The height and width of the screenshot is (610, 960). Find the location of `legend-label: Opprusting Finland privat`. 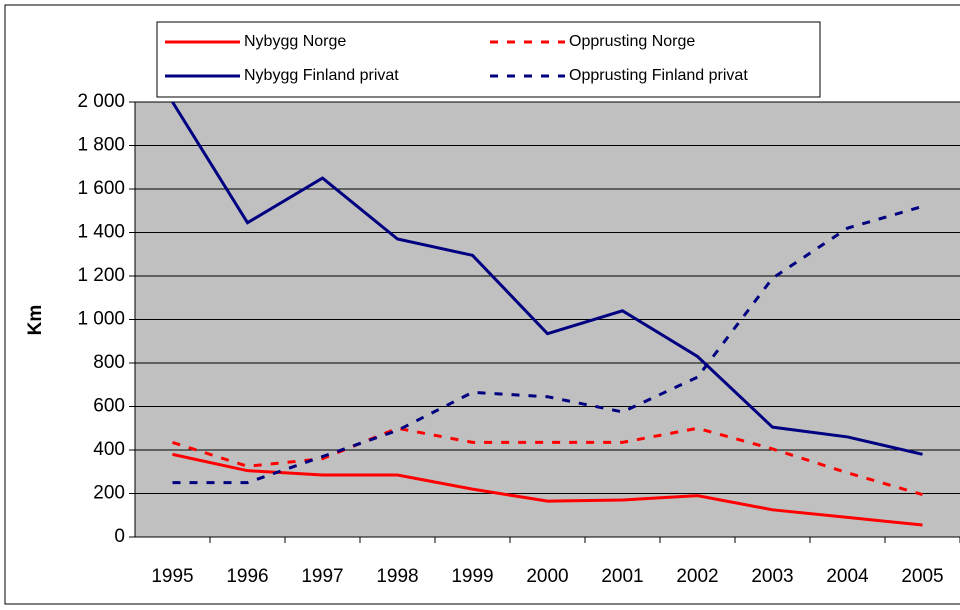

legend-label: Opprusting Finland privat is located at coordinates (658, 75).